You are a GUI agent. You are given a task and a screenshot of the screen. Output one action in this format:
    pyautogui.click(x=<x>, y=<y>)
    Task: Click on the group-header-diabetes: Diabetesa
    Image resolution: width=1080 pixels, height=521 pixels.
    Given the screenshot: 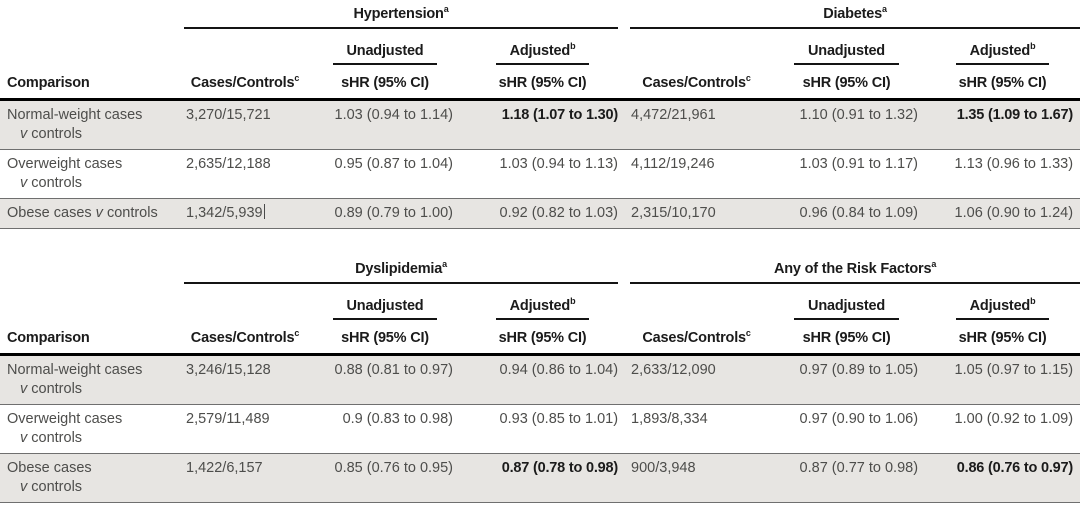 What is the action you would take?
    pyautogui.click(x=852, y=15)
    